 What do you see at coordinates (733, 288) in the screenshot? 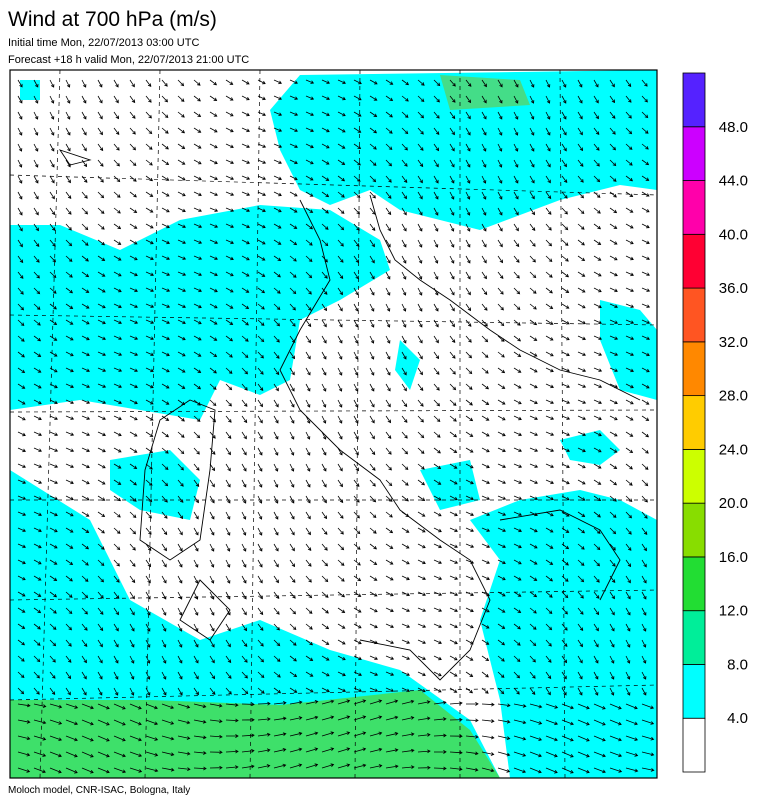
I see `colorbar-label: 36.0` at bounding box center [733, 288].